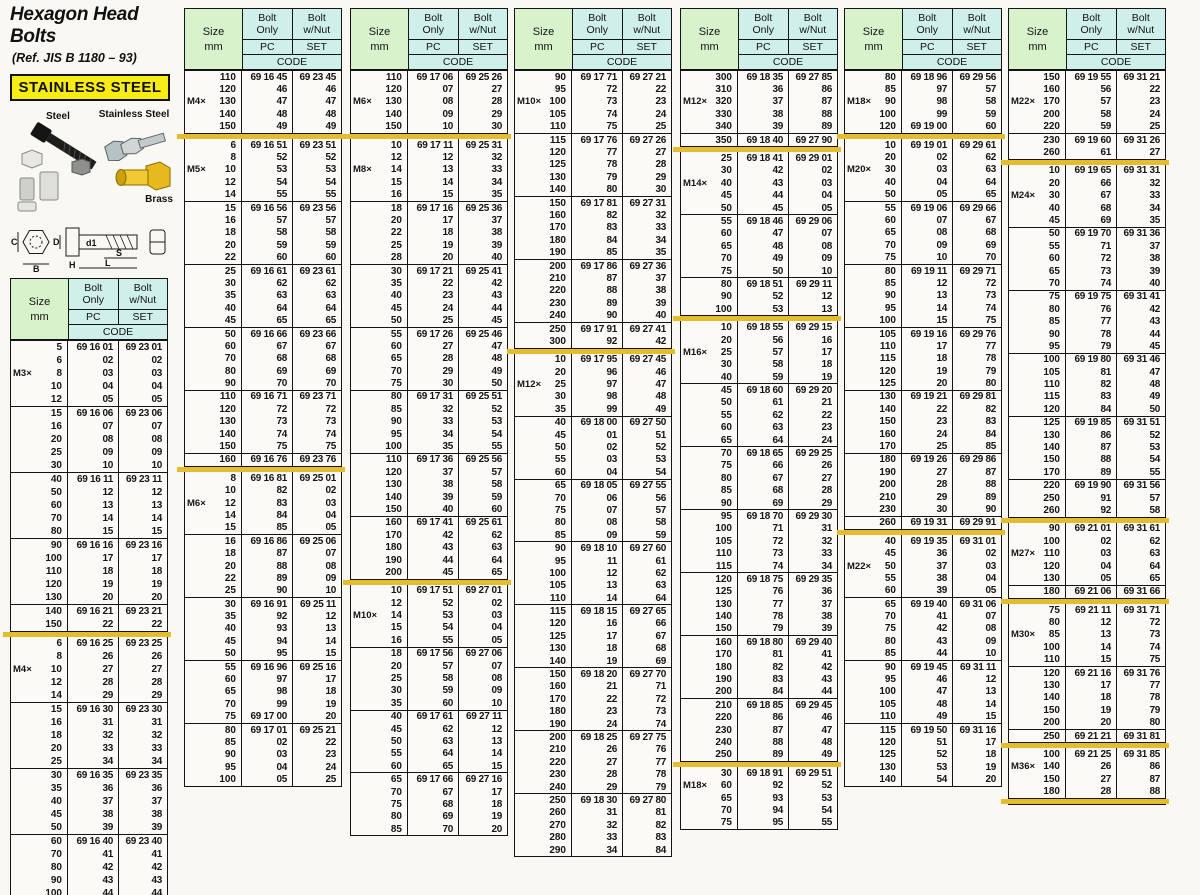 Image resolution: width=1200 pixels, height=895 pixels. Describe the element at coordinates (330, 233) in the screenshot. I see `set-code-cell: 58` at that location.